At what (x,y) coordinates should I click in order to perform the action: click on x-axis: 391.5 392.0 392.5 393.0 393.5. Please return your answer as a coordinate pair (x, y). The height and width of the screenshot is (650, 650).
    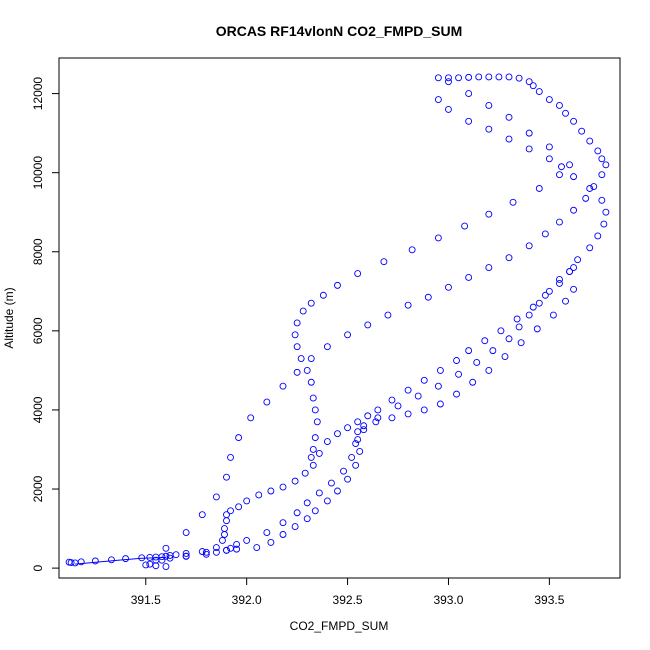
    Looking at the image, I should click on (348, 592).